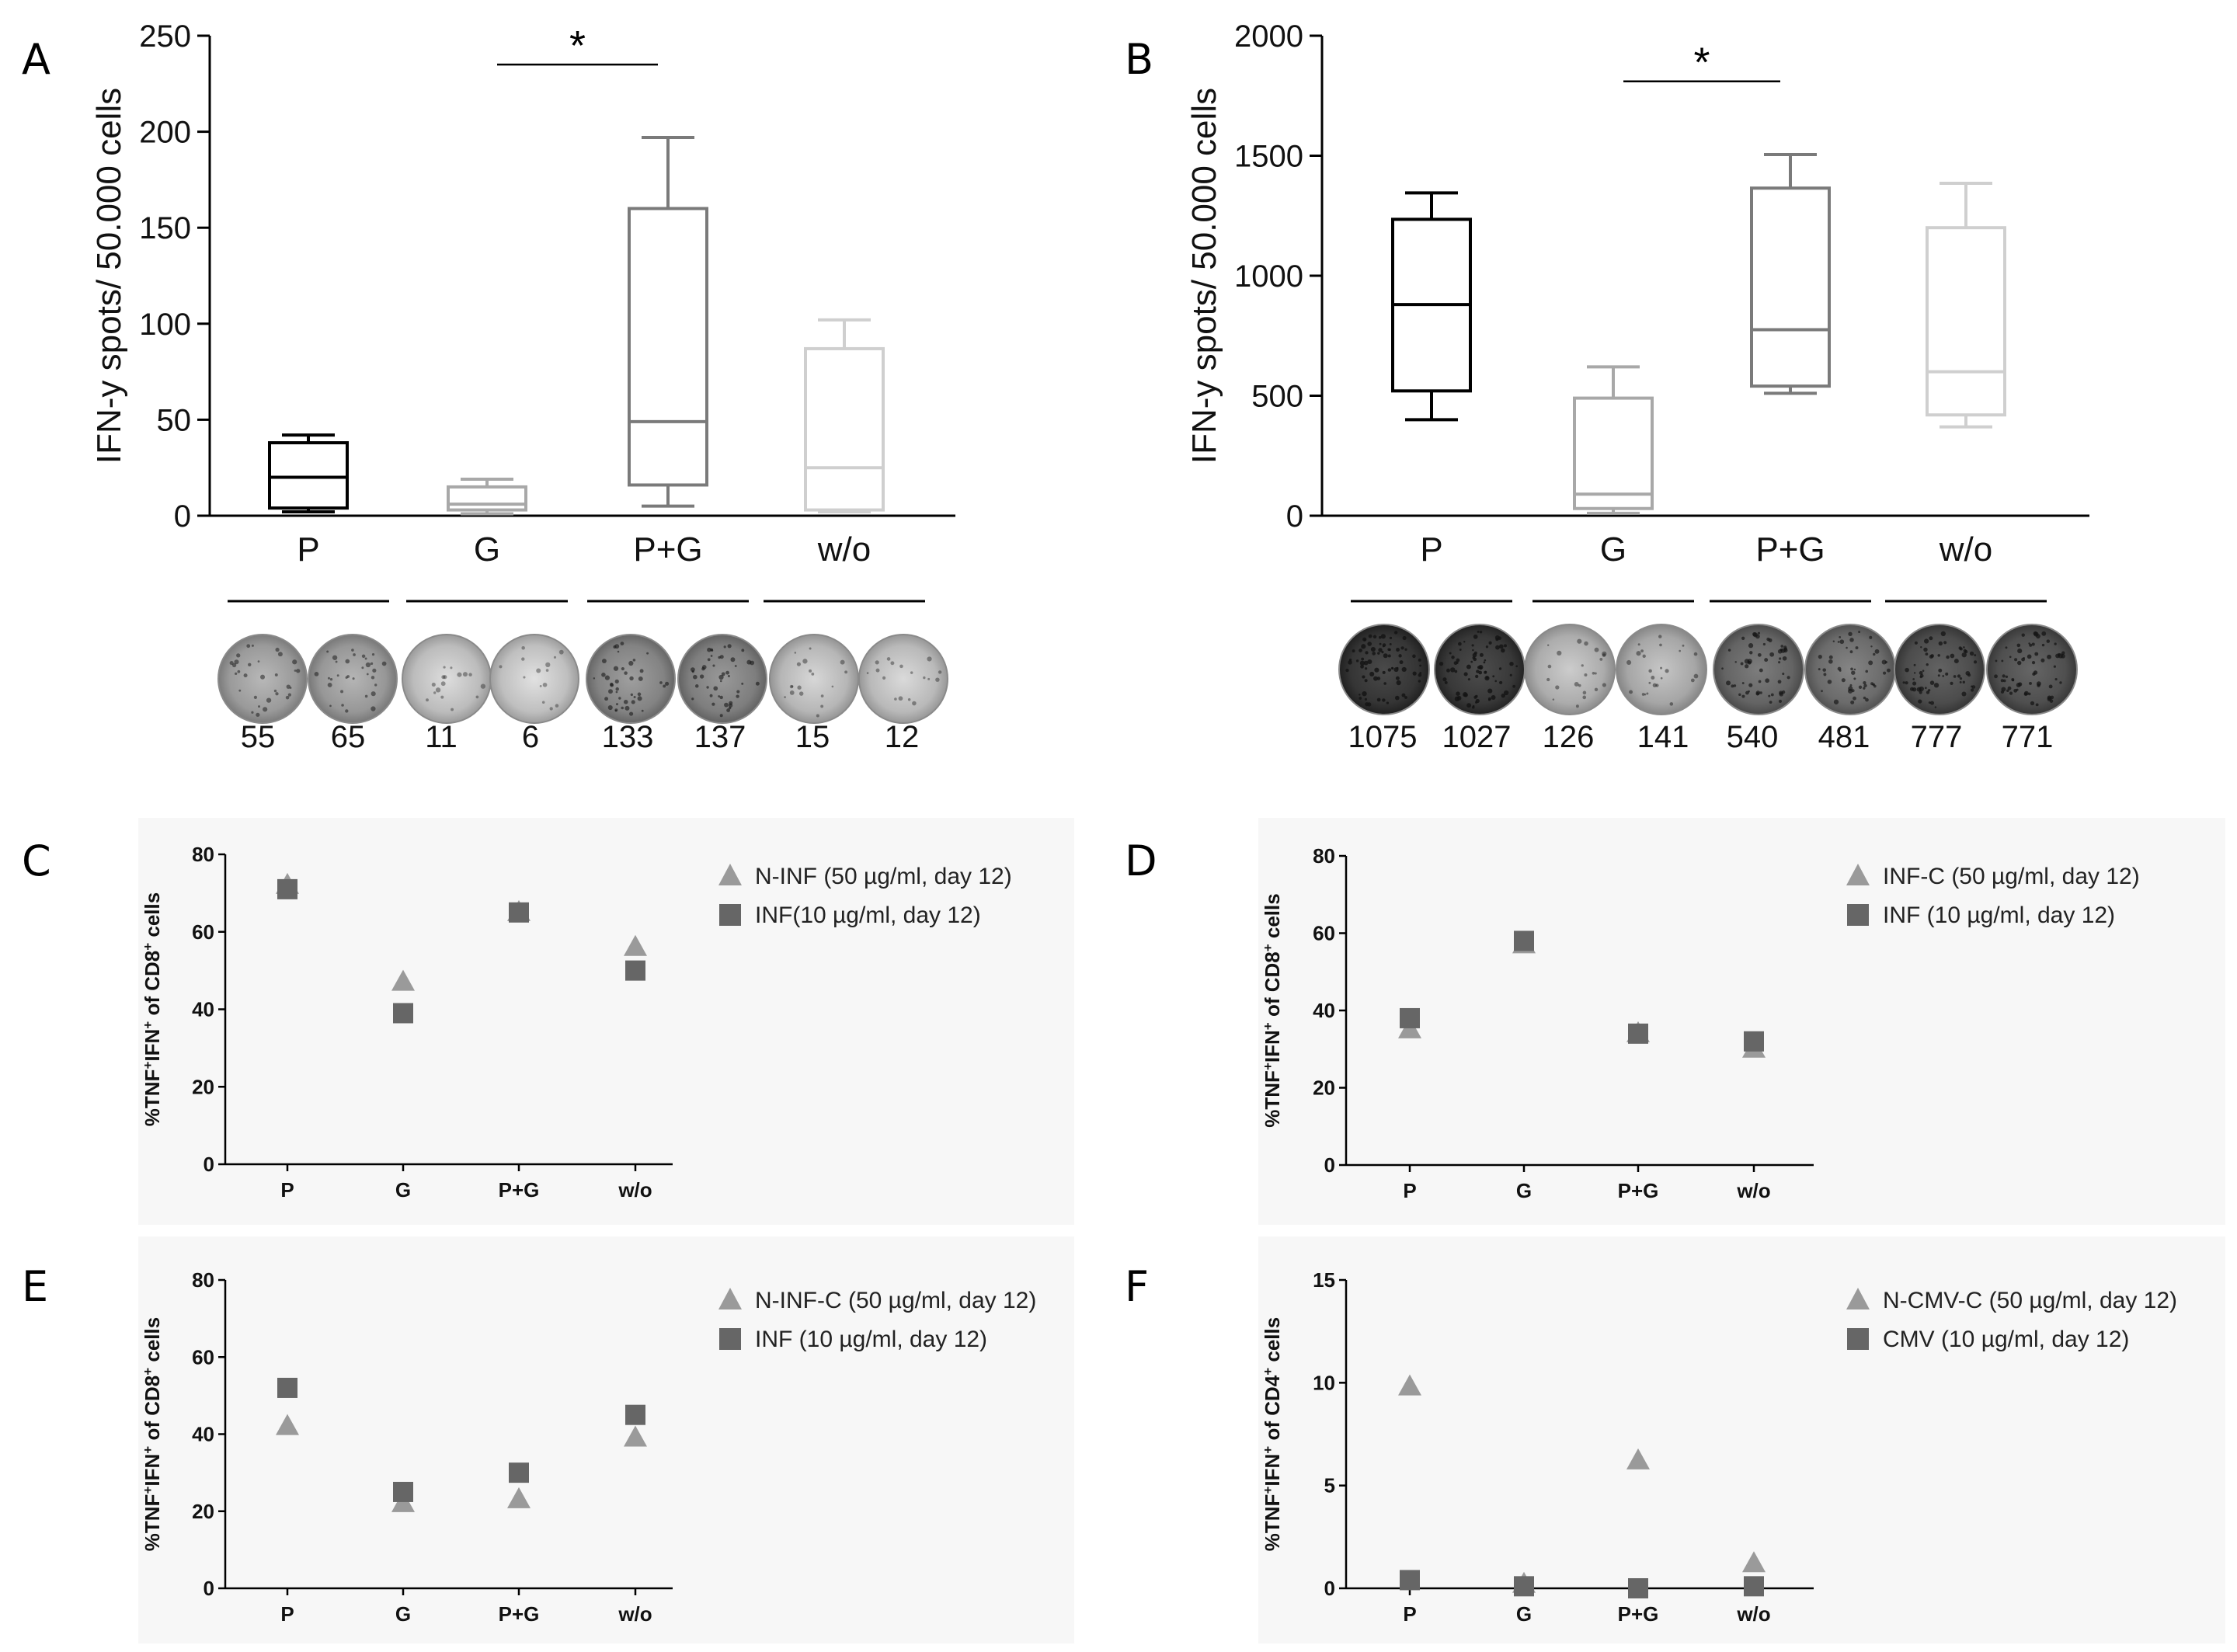 This screenshot has height=1652, width=2237. I want to click on y-tick-label: 150, so click(165, 228).